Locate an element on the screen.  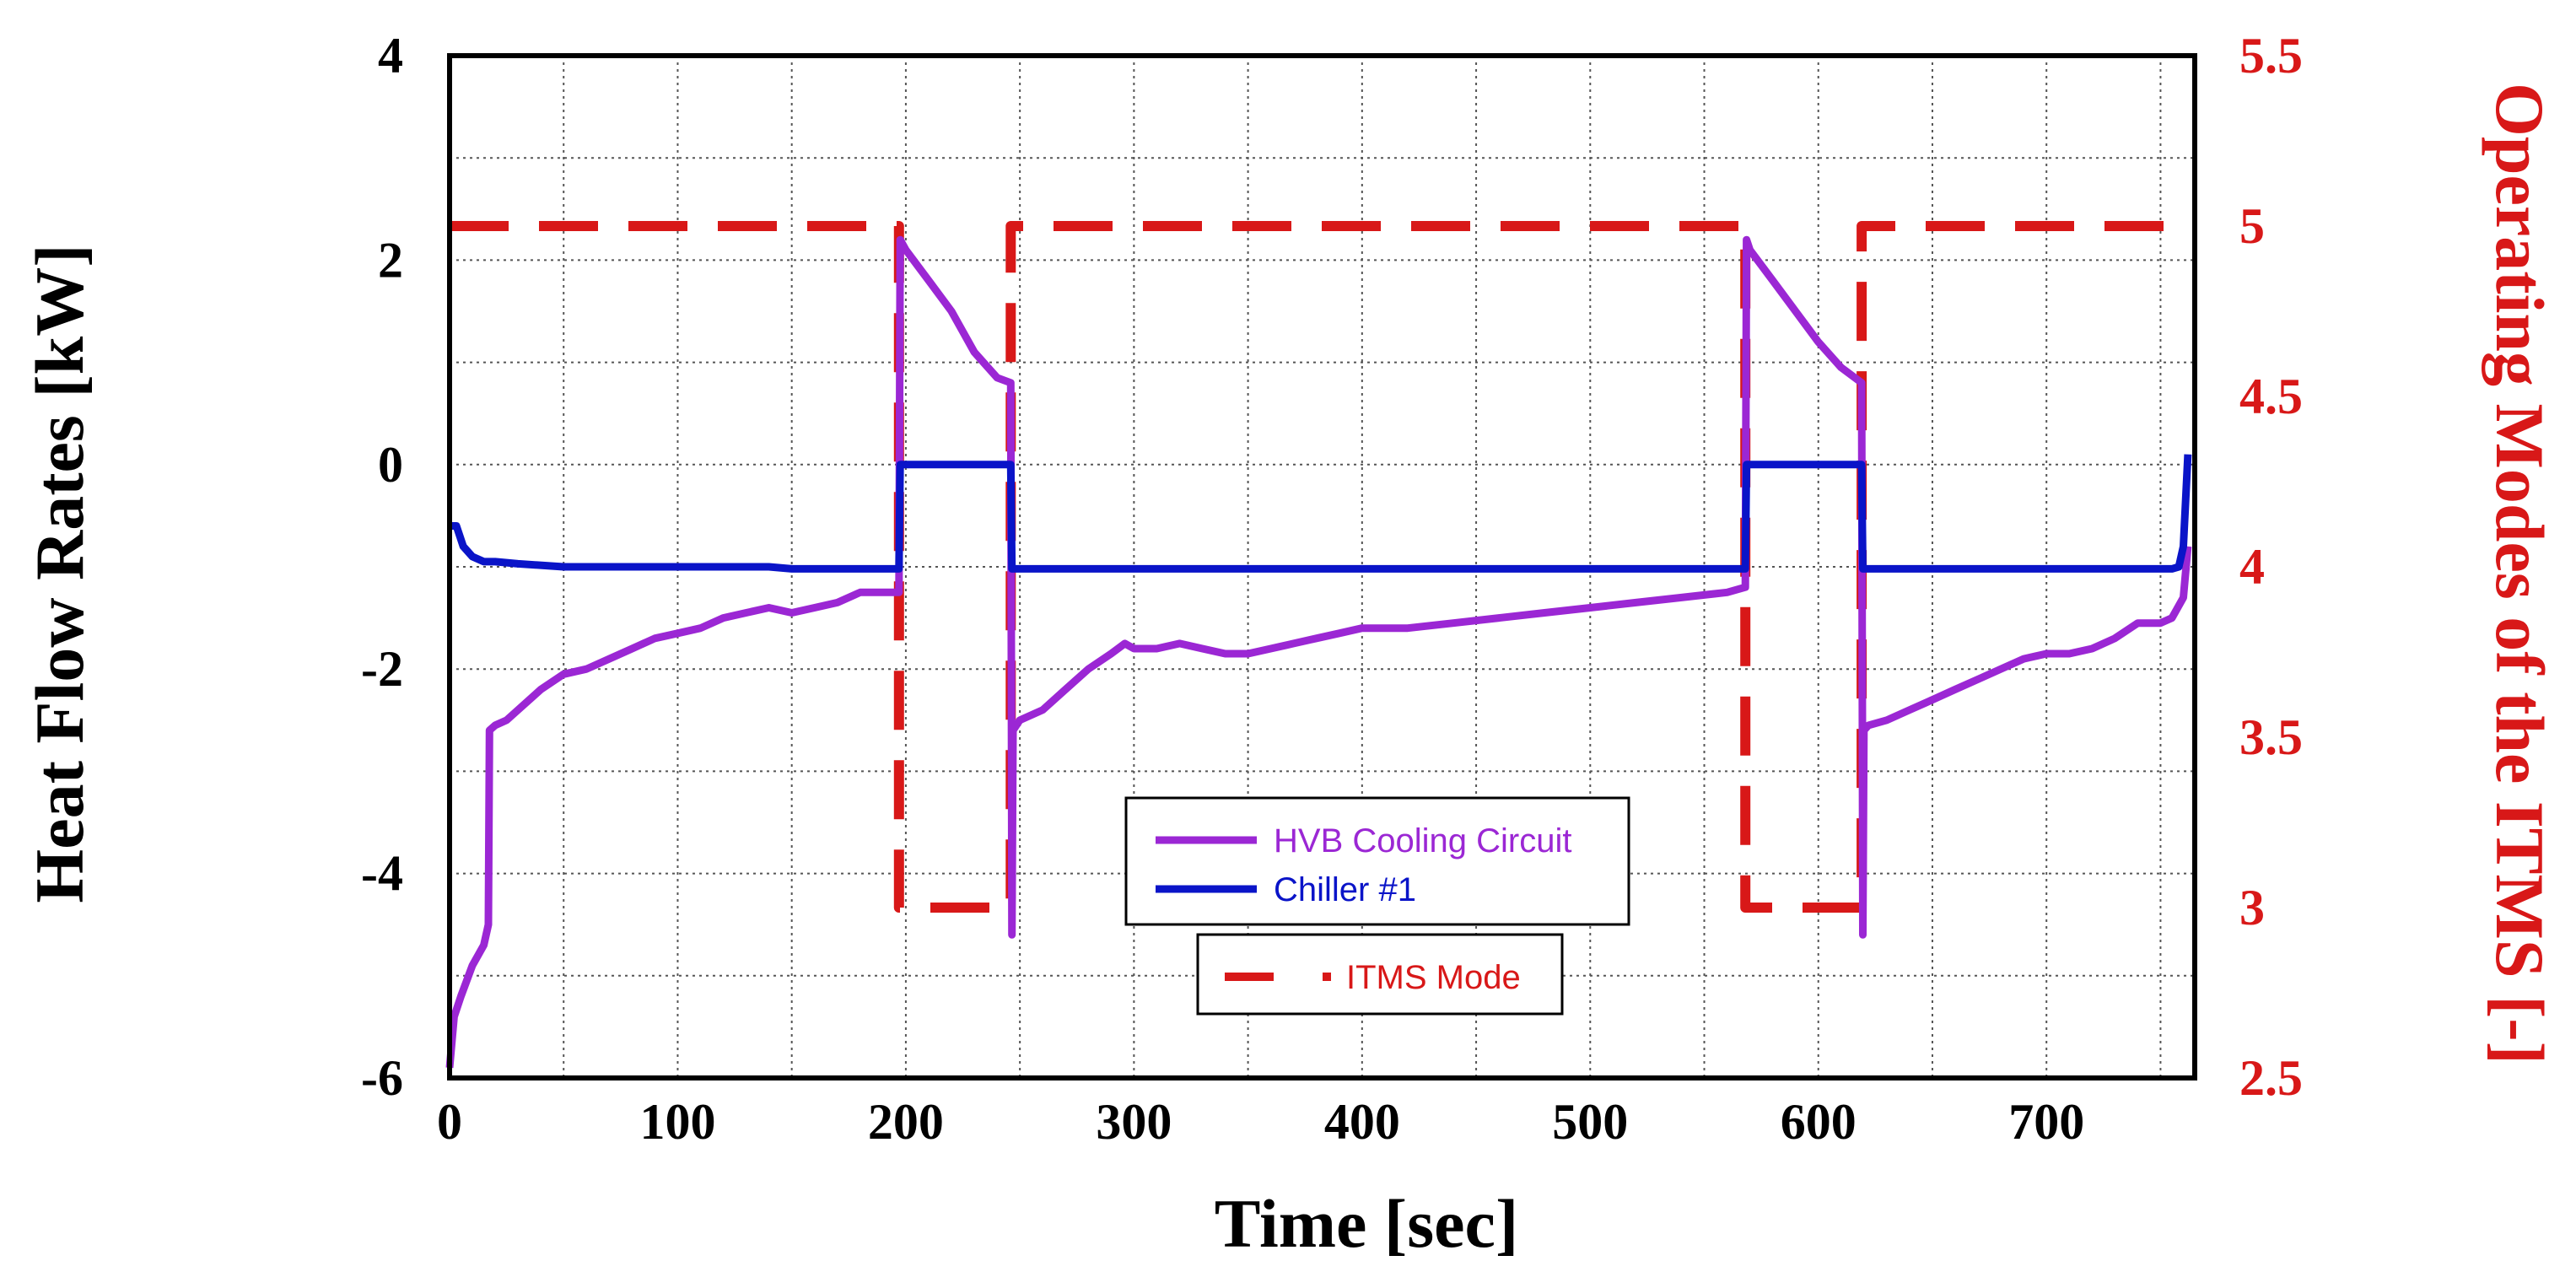
y-tick-label: -6 is located at coordinates (382, 1078).